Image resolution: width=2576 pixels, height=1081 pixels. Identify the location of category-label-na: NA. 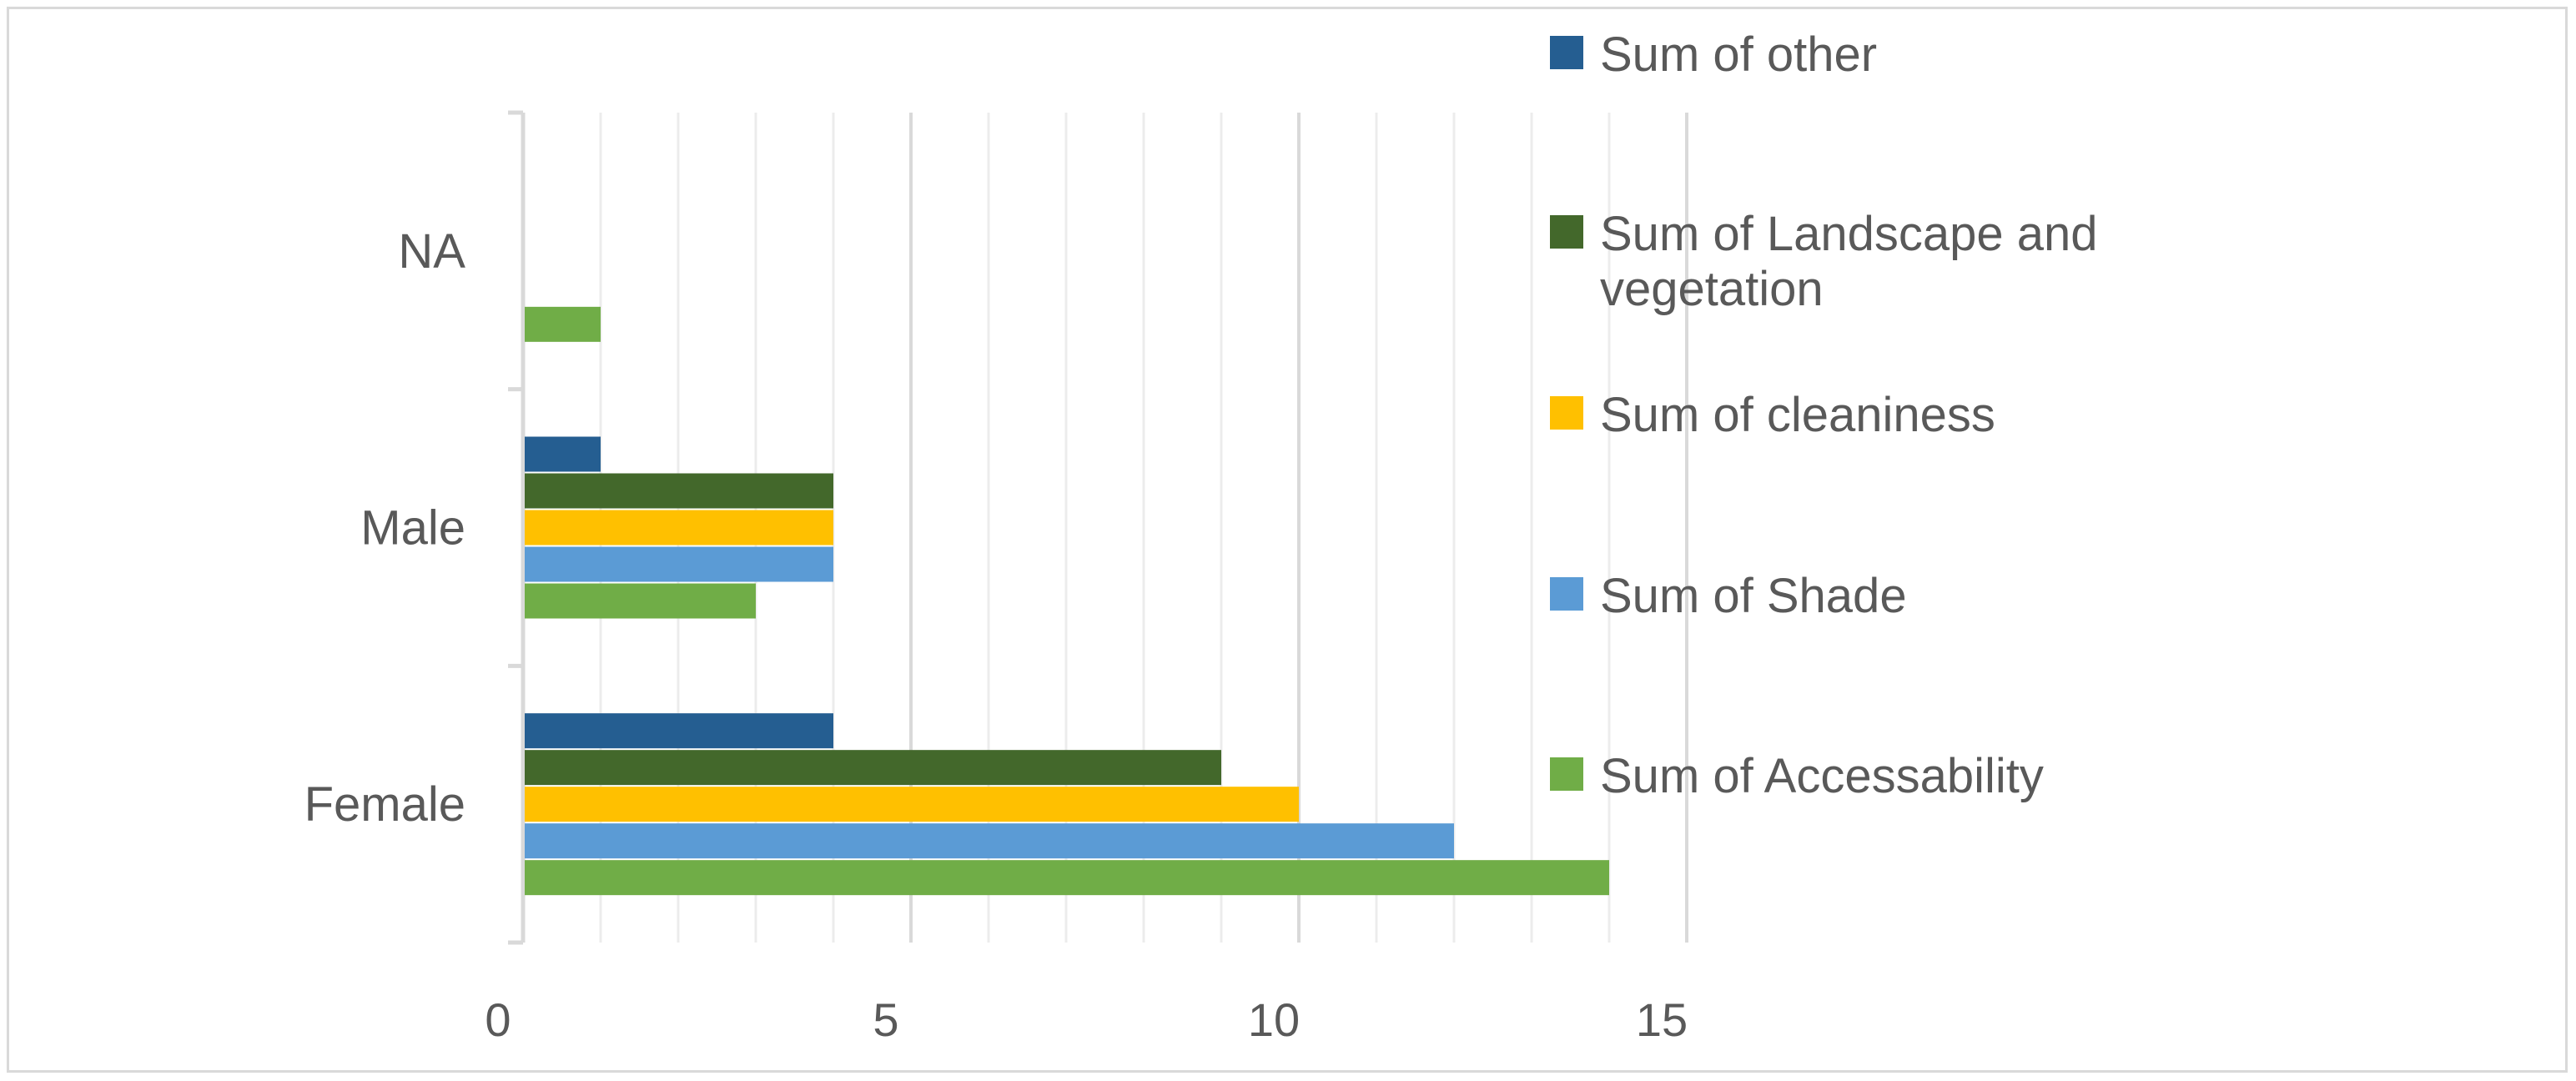
(431, 251).